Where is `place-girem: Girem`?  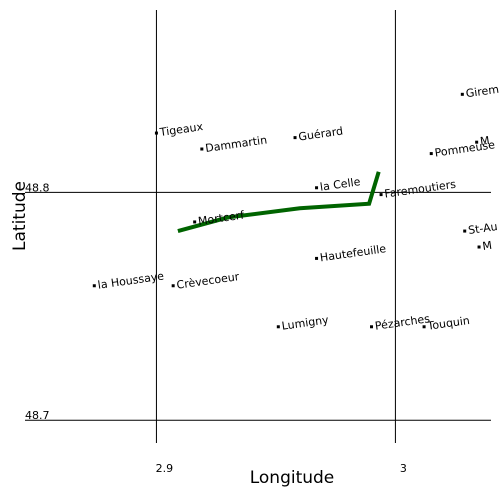
place-girem: Girem is located at coordinates (480, 92).